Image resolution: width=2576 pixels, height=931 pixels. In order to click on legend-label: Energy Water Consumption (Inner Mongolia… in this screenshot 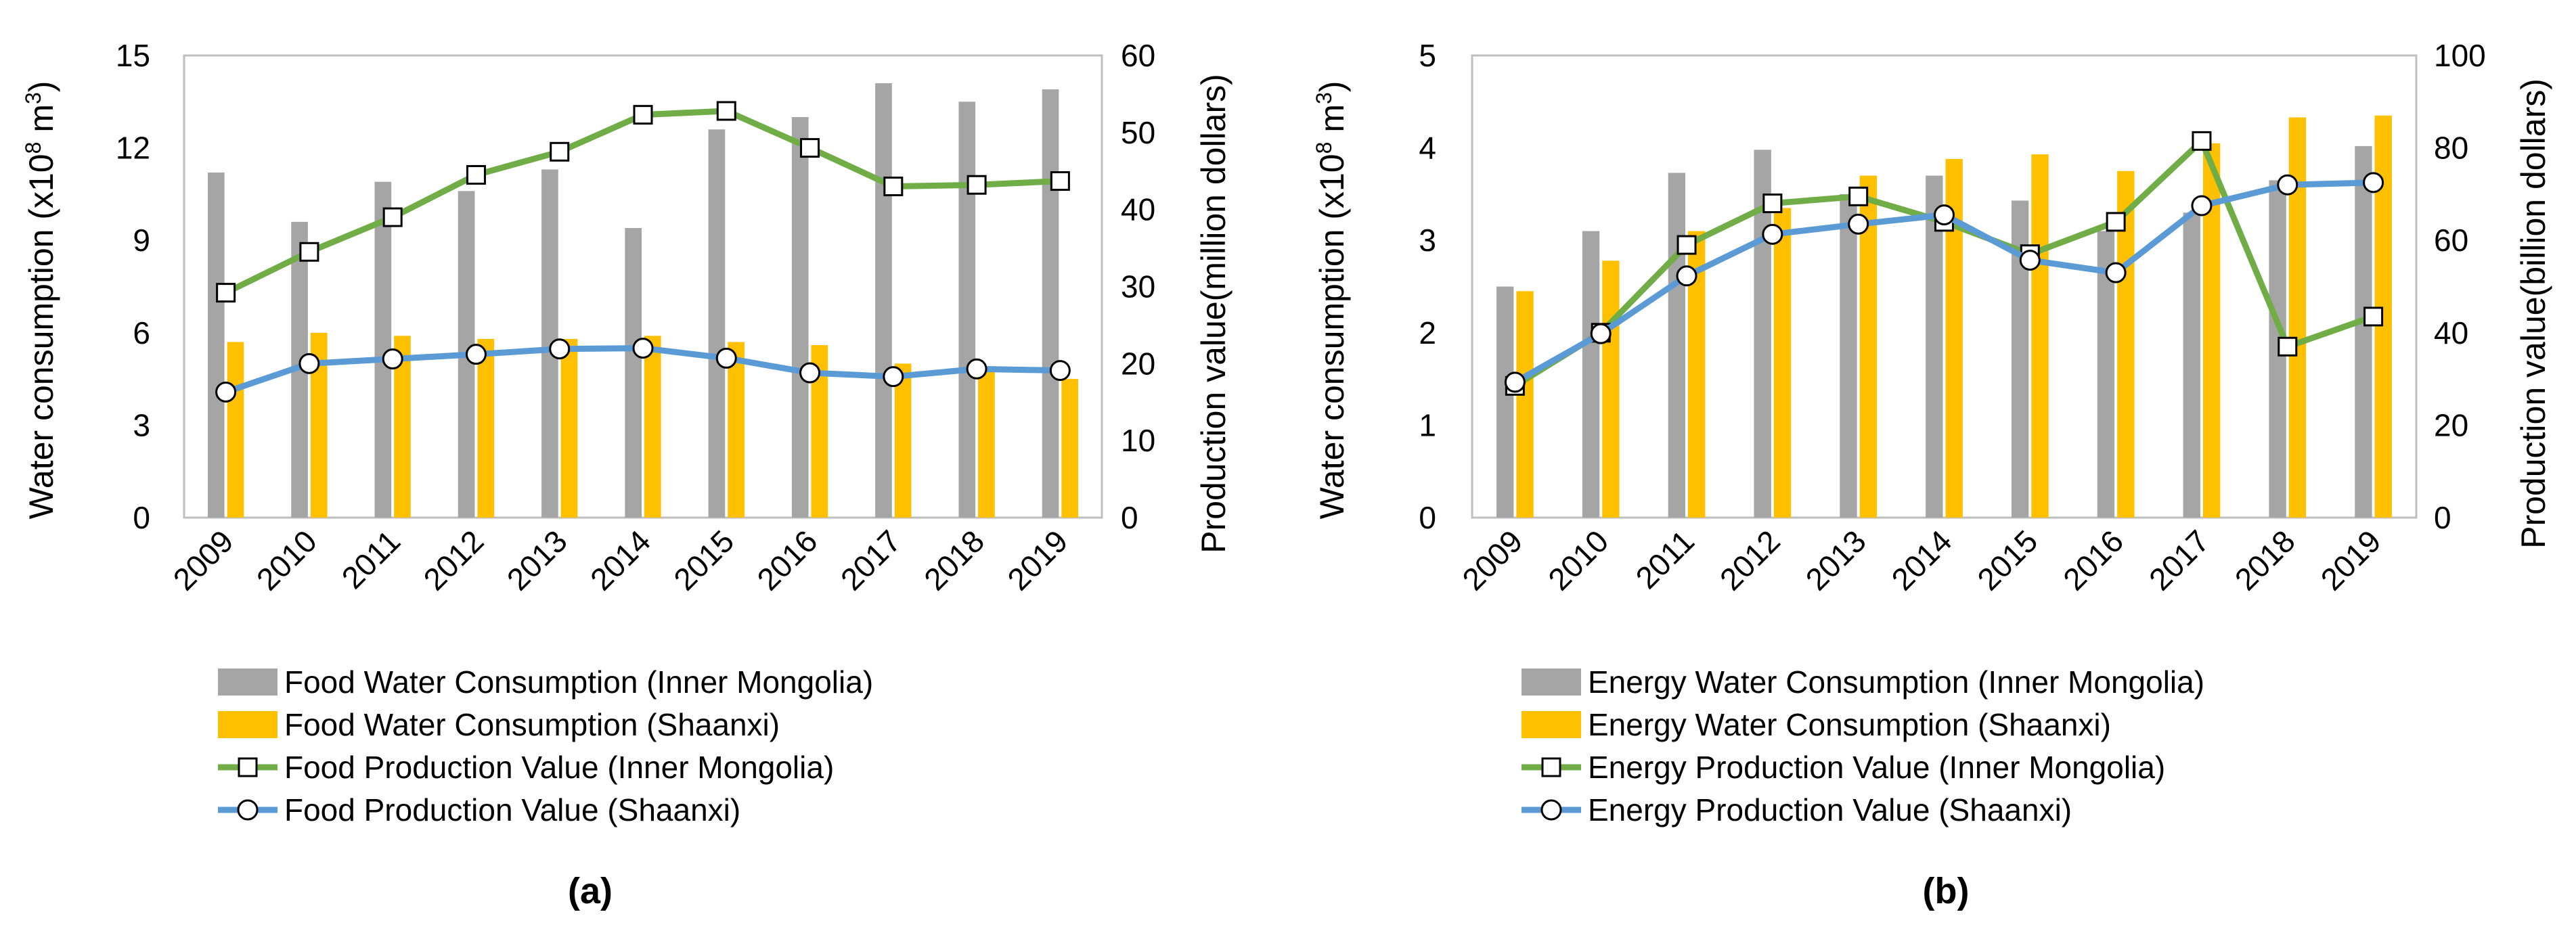, I will do `click(1896, 682)`.